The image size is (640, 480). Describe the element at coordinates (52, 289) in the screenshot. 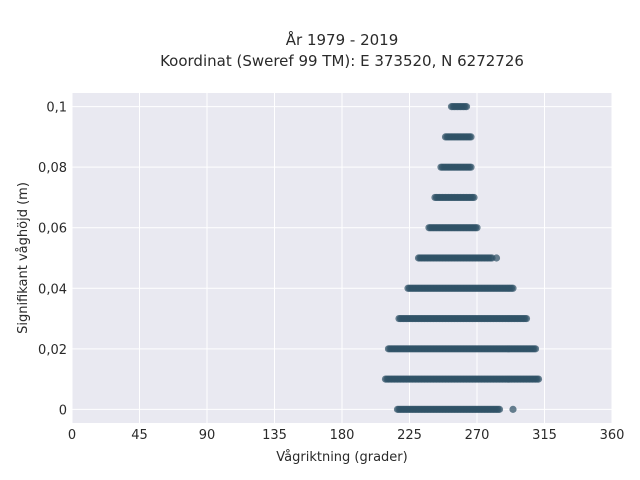

I see `y-tick-label: 0,04` at that location.